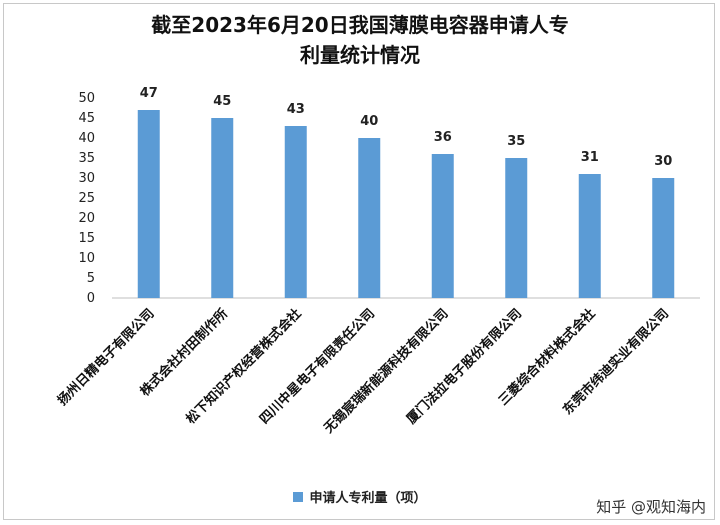 This screenshot has width=720, height=525. What do you see at coordinates (91, 278) in the screenshot?
I see `y-tick-label: 5` at bounding box center [91, 278].